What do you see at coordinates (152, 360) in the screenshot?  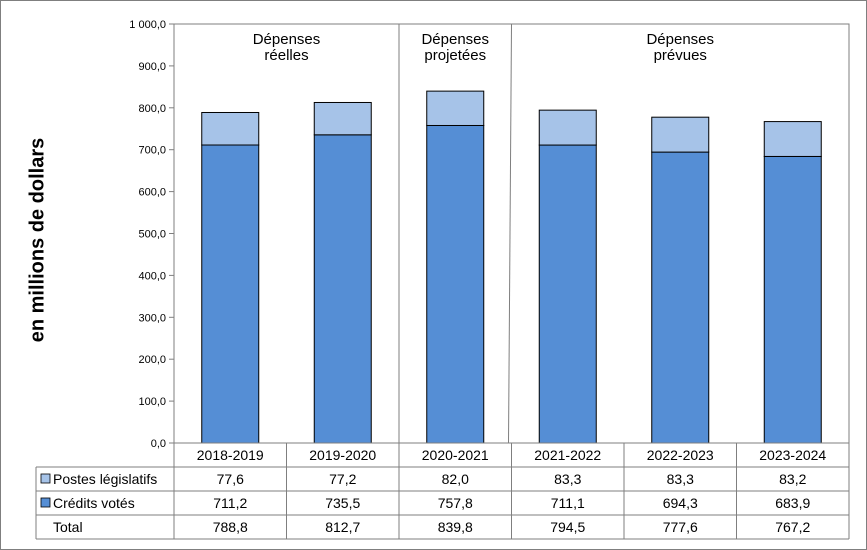 I see `y-tick-label: 200,0` at bounding box center [152, 360].